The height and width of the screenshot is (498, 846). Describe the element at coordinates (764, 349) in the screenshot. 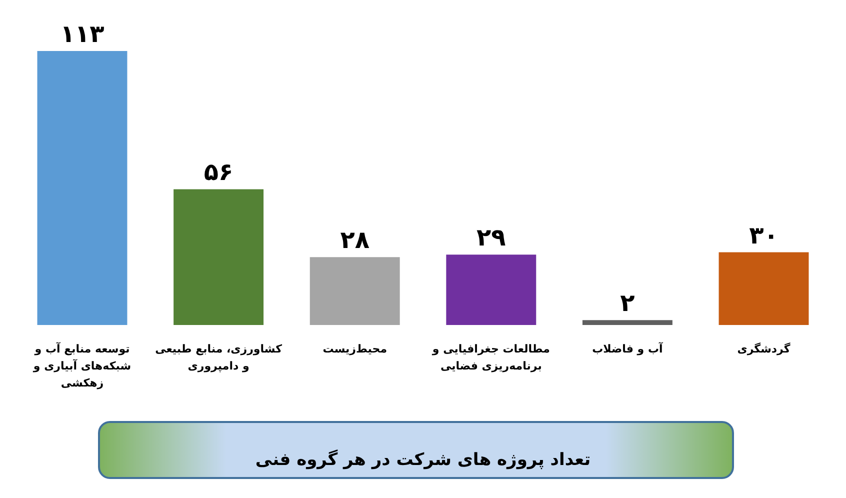

I see `x-tick-label: گردشگری` at that location.